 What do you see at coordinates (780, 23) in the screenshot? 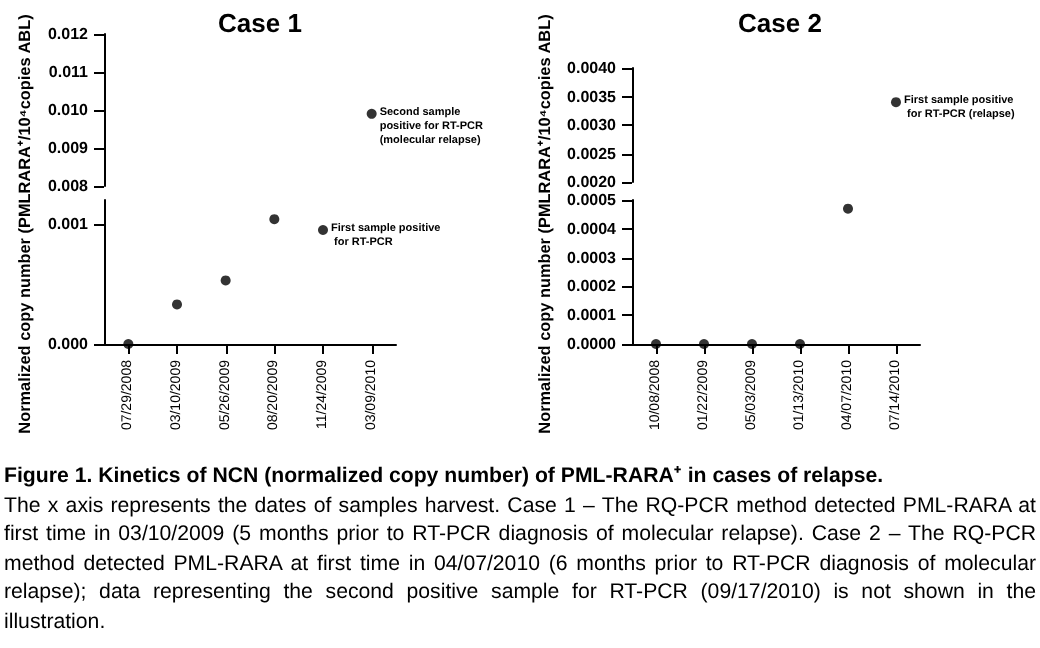
I see `chart-title: Case 2` at bounding box center [780, 23].